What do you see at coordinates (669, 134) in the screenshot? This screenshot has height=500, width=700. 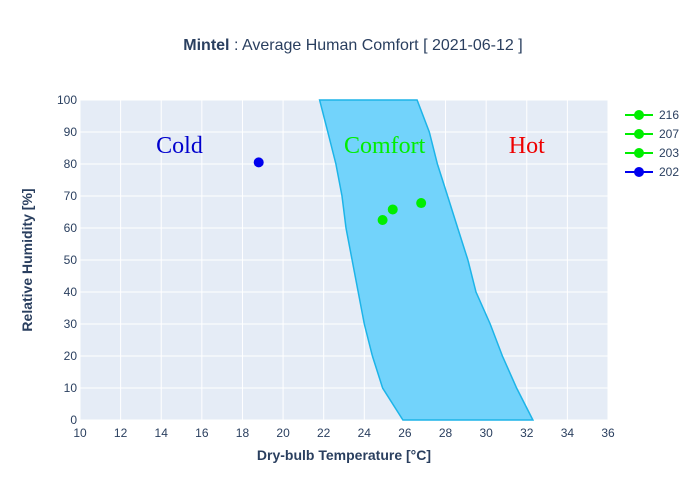 I see `legend-label: 207` at bounding box center [669, 134].